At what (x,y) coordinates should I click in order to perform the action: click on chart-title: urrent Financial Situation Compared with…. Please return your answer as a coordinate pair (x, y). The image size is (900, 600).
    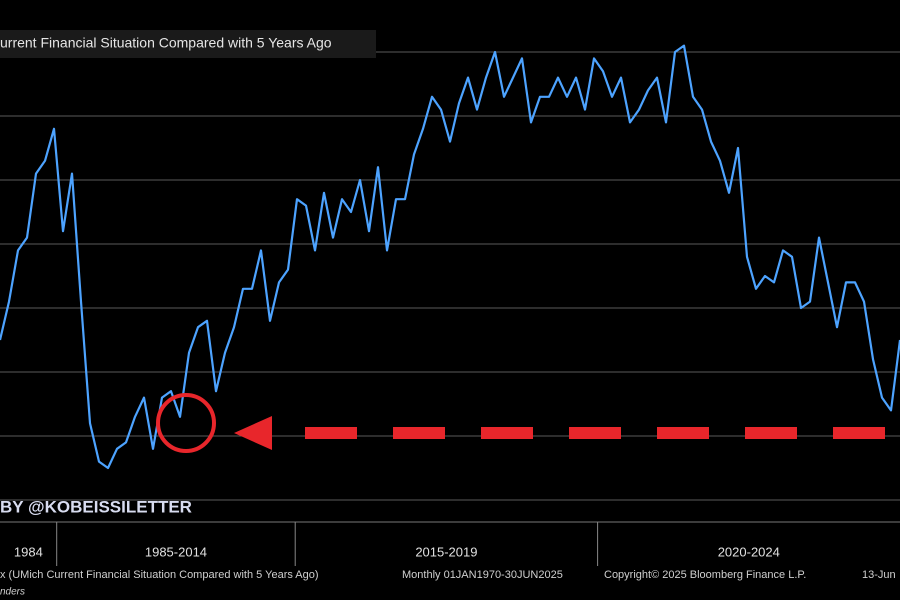
    Looking at the image, I should click on (166, 43).